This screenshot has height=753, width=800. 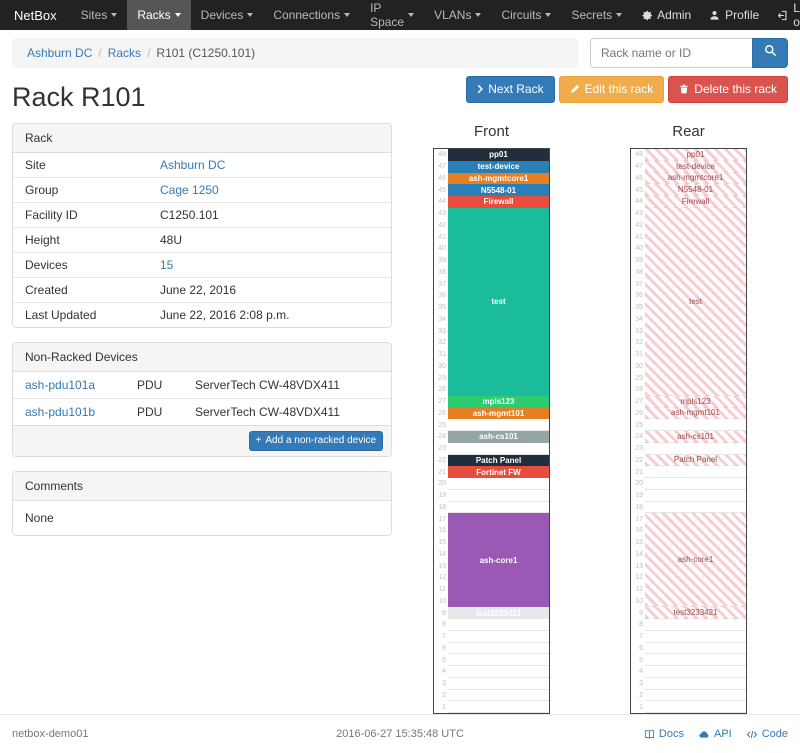 What do you see at coordinates (222, 15) in the screenshot?
I see `nav-item-label: Devices` at bounding box center [222, 15].